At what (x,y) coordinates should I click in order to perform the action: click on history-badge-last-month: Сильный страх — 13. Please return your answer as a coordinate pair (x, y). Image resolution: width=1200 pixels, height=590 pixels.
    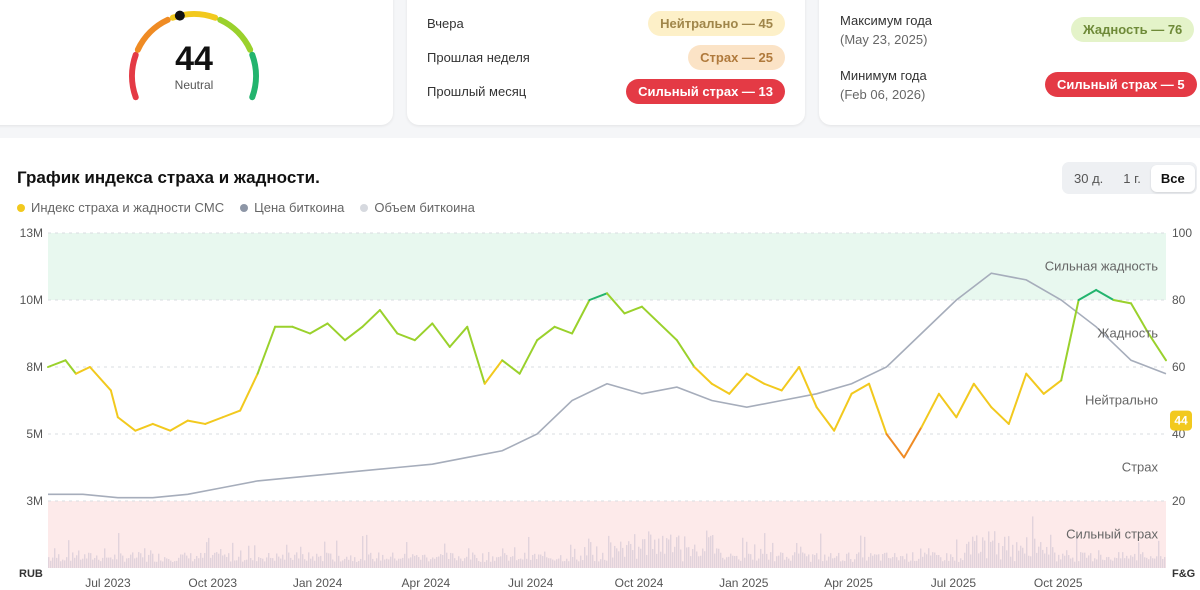
    Looking at the image, I should click on (705, 91).